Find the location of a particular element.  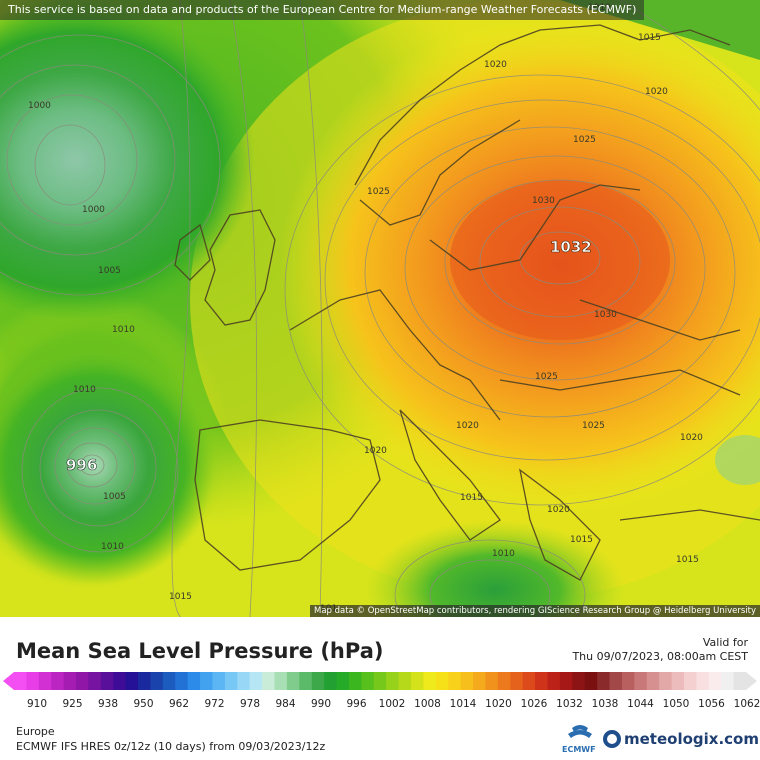

valid-date: Thu 09/07/2023, 08:00am CEST is located at coordinates (660, 656).